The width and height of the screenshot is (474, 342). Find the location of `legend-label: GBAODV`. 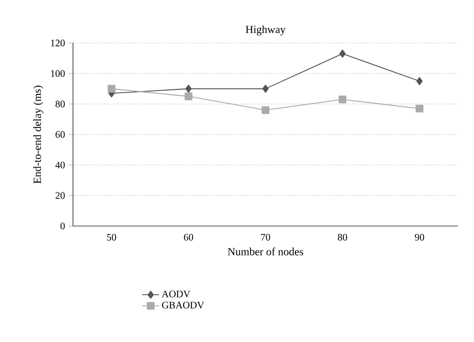

legend-label: GBAODV is located at coordinates (183, 305).